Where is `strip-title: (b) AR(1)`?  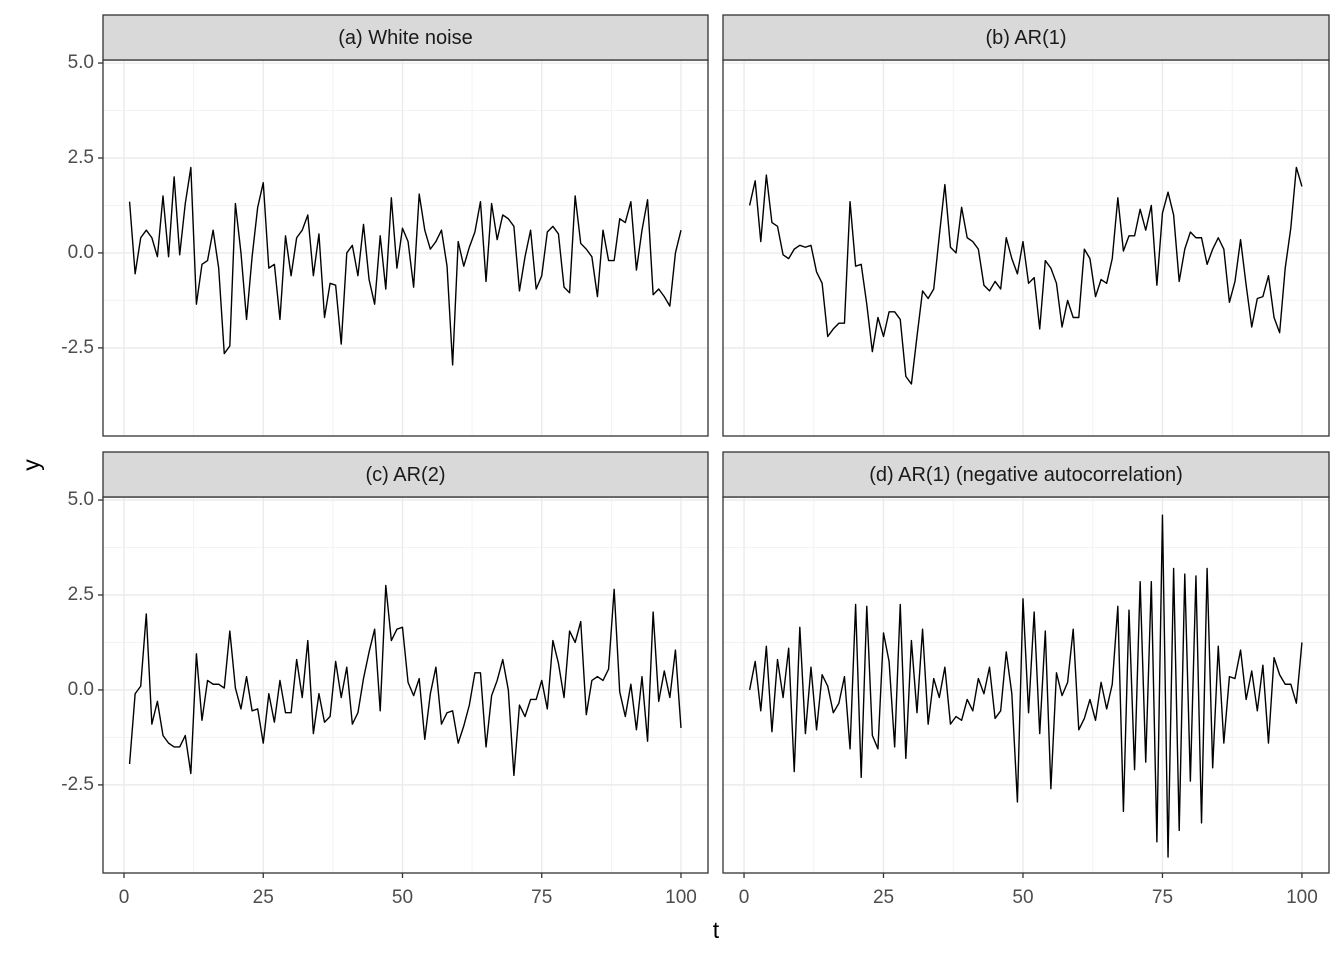
strip-title: (b) AR(1) is located at coordinates (1025, 38).